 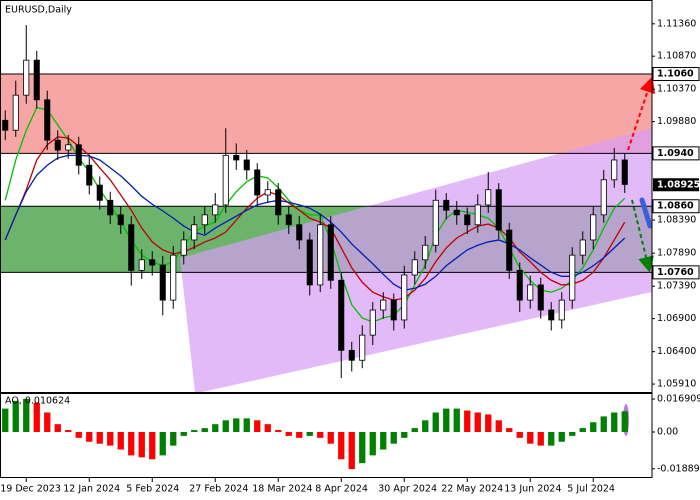 I want to click on ao-title: AO, 0.010624, so click(x=37, y=401).